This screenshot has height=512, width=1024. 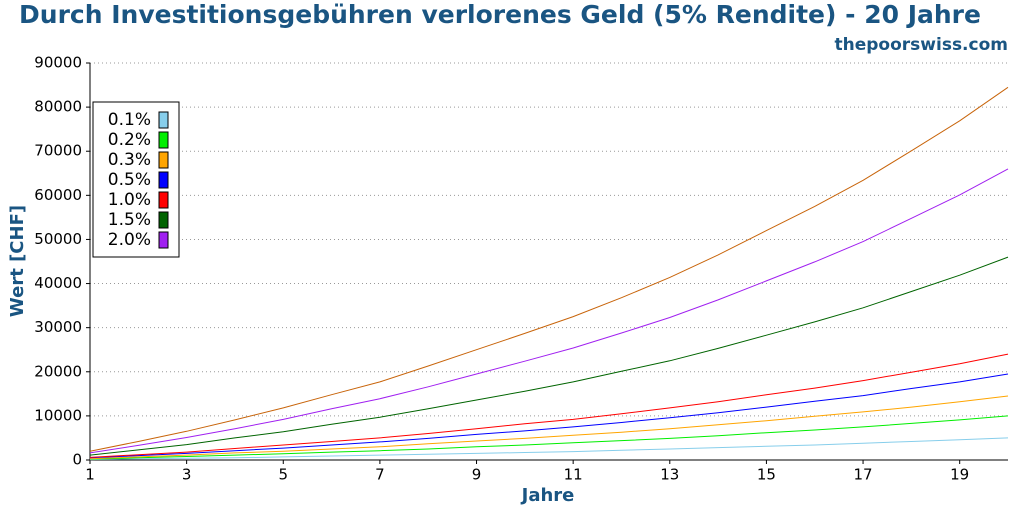 I want to click on y-tick-label: 90000, so click(x=58, y=63).